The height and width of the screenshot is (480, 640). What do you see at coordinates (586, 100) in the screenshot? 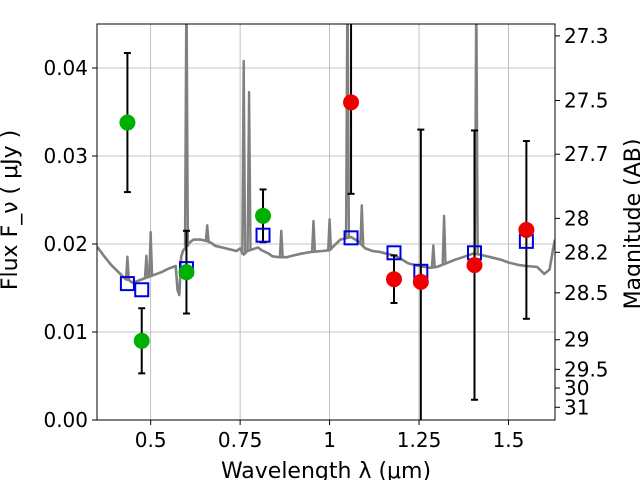
I see `magnitude-tick-label: 27.5` at bounding box center [586, 100].